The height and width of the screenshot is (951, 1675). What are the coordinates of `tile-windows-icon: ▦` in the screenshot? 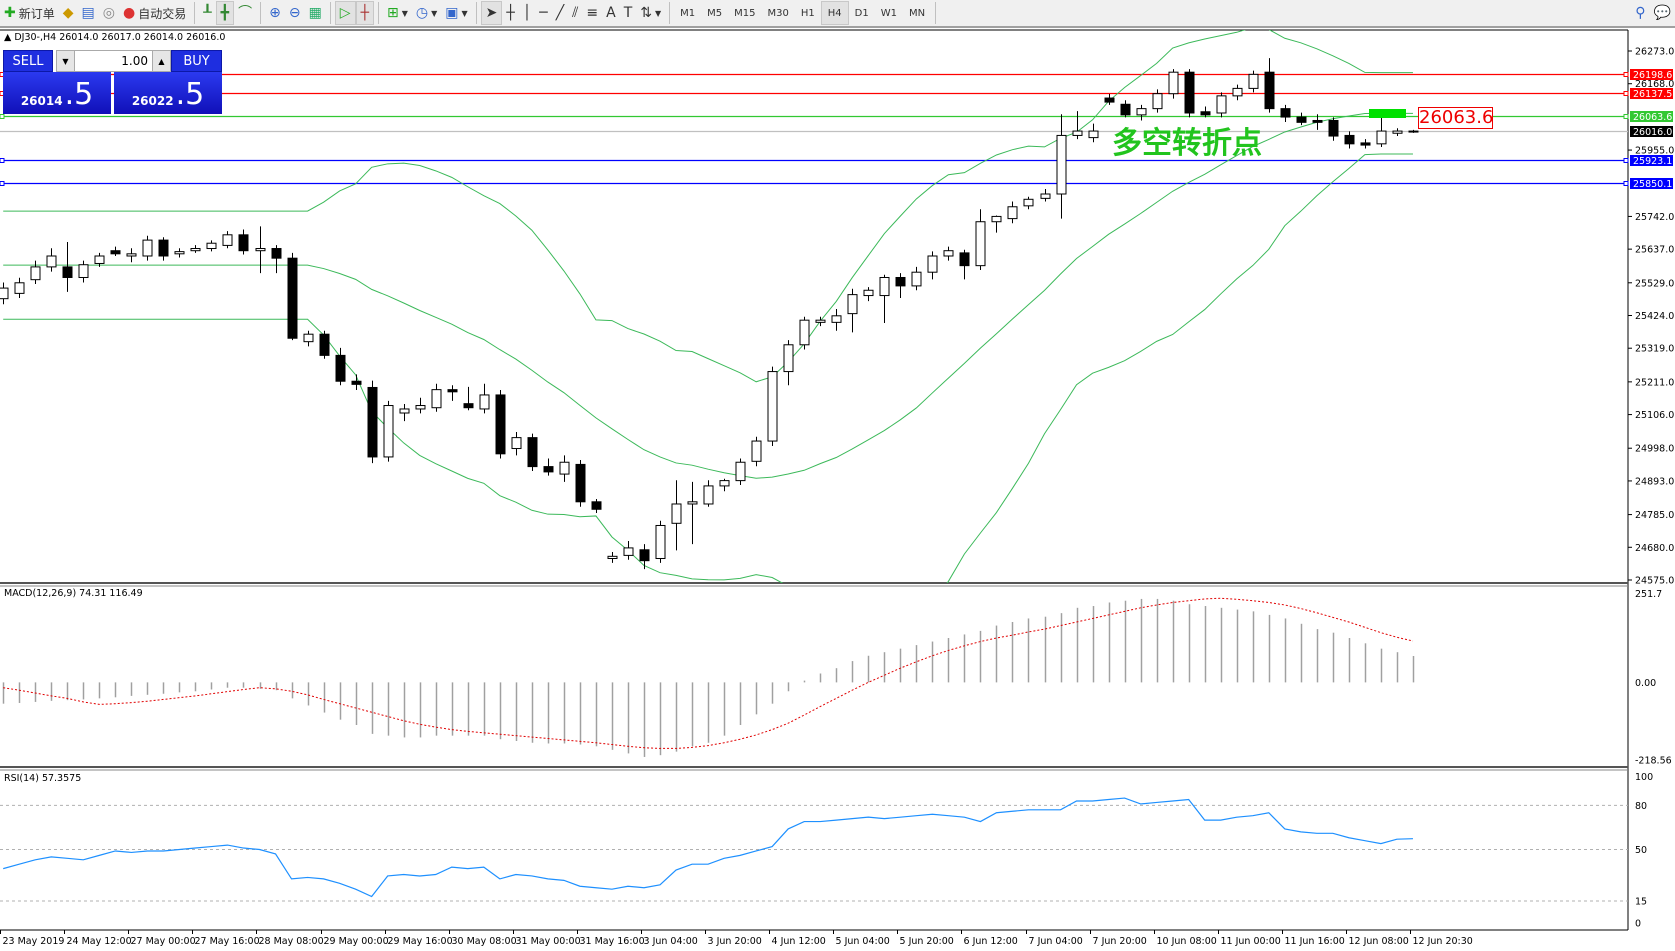 It's located at (315, 13).